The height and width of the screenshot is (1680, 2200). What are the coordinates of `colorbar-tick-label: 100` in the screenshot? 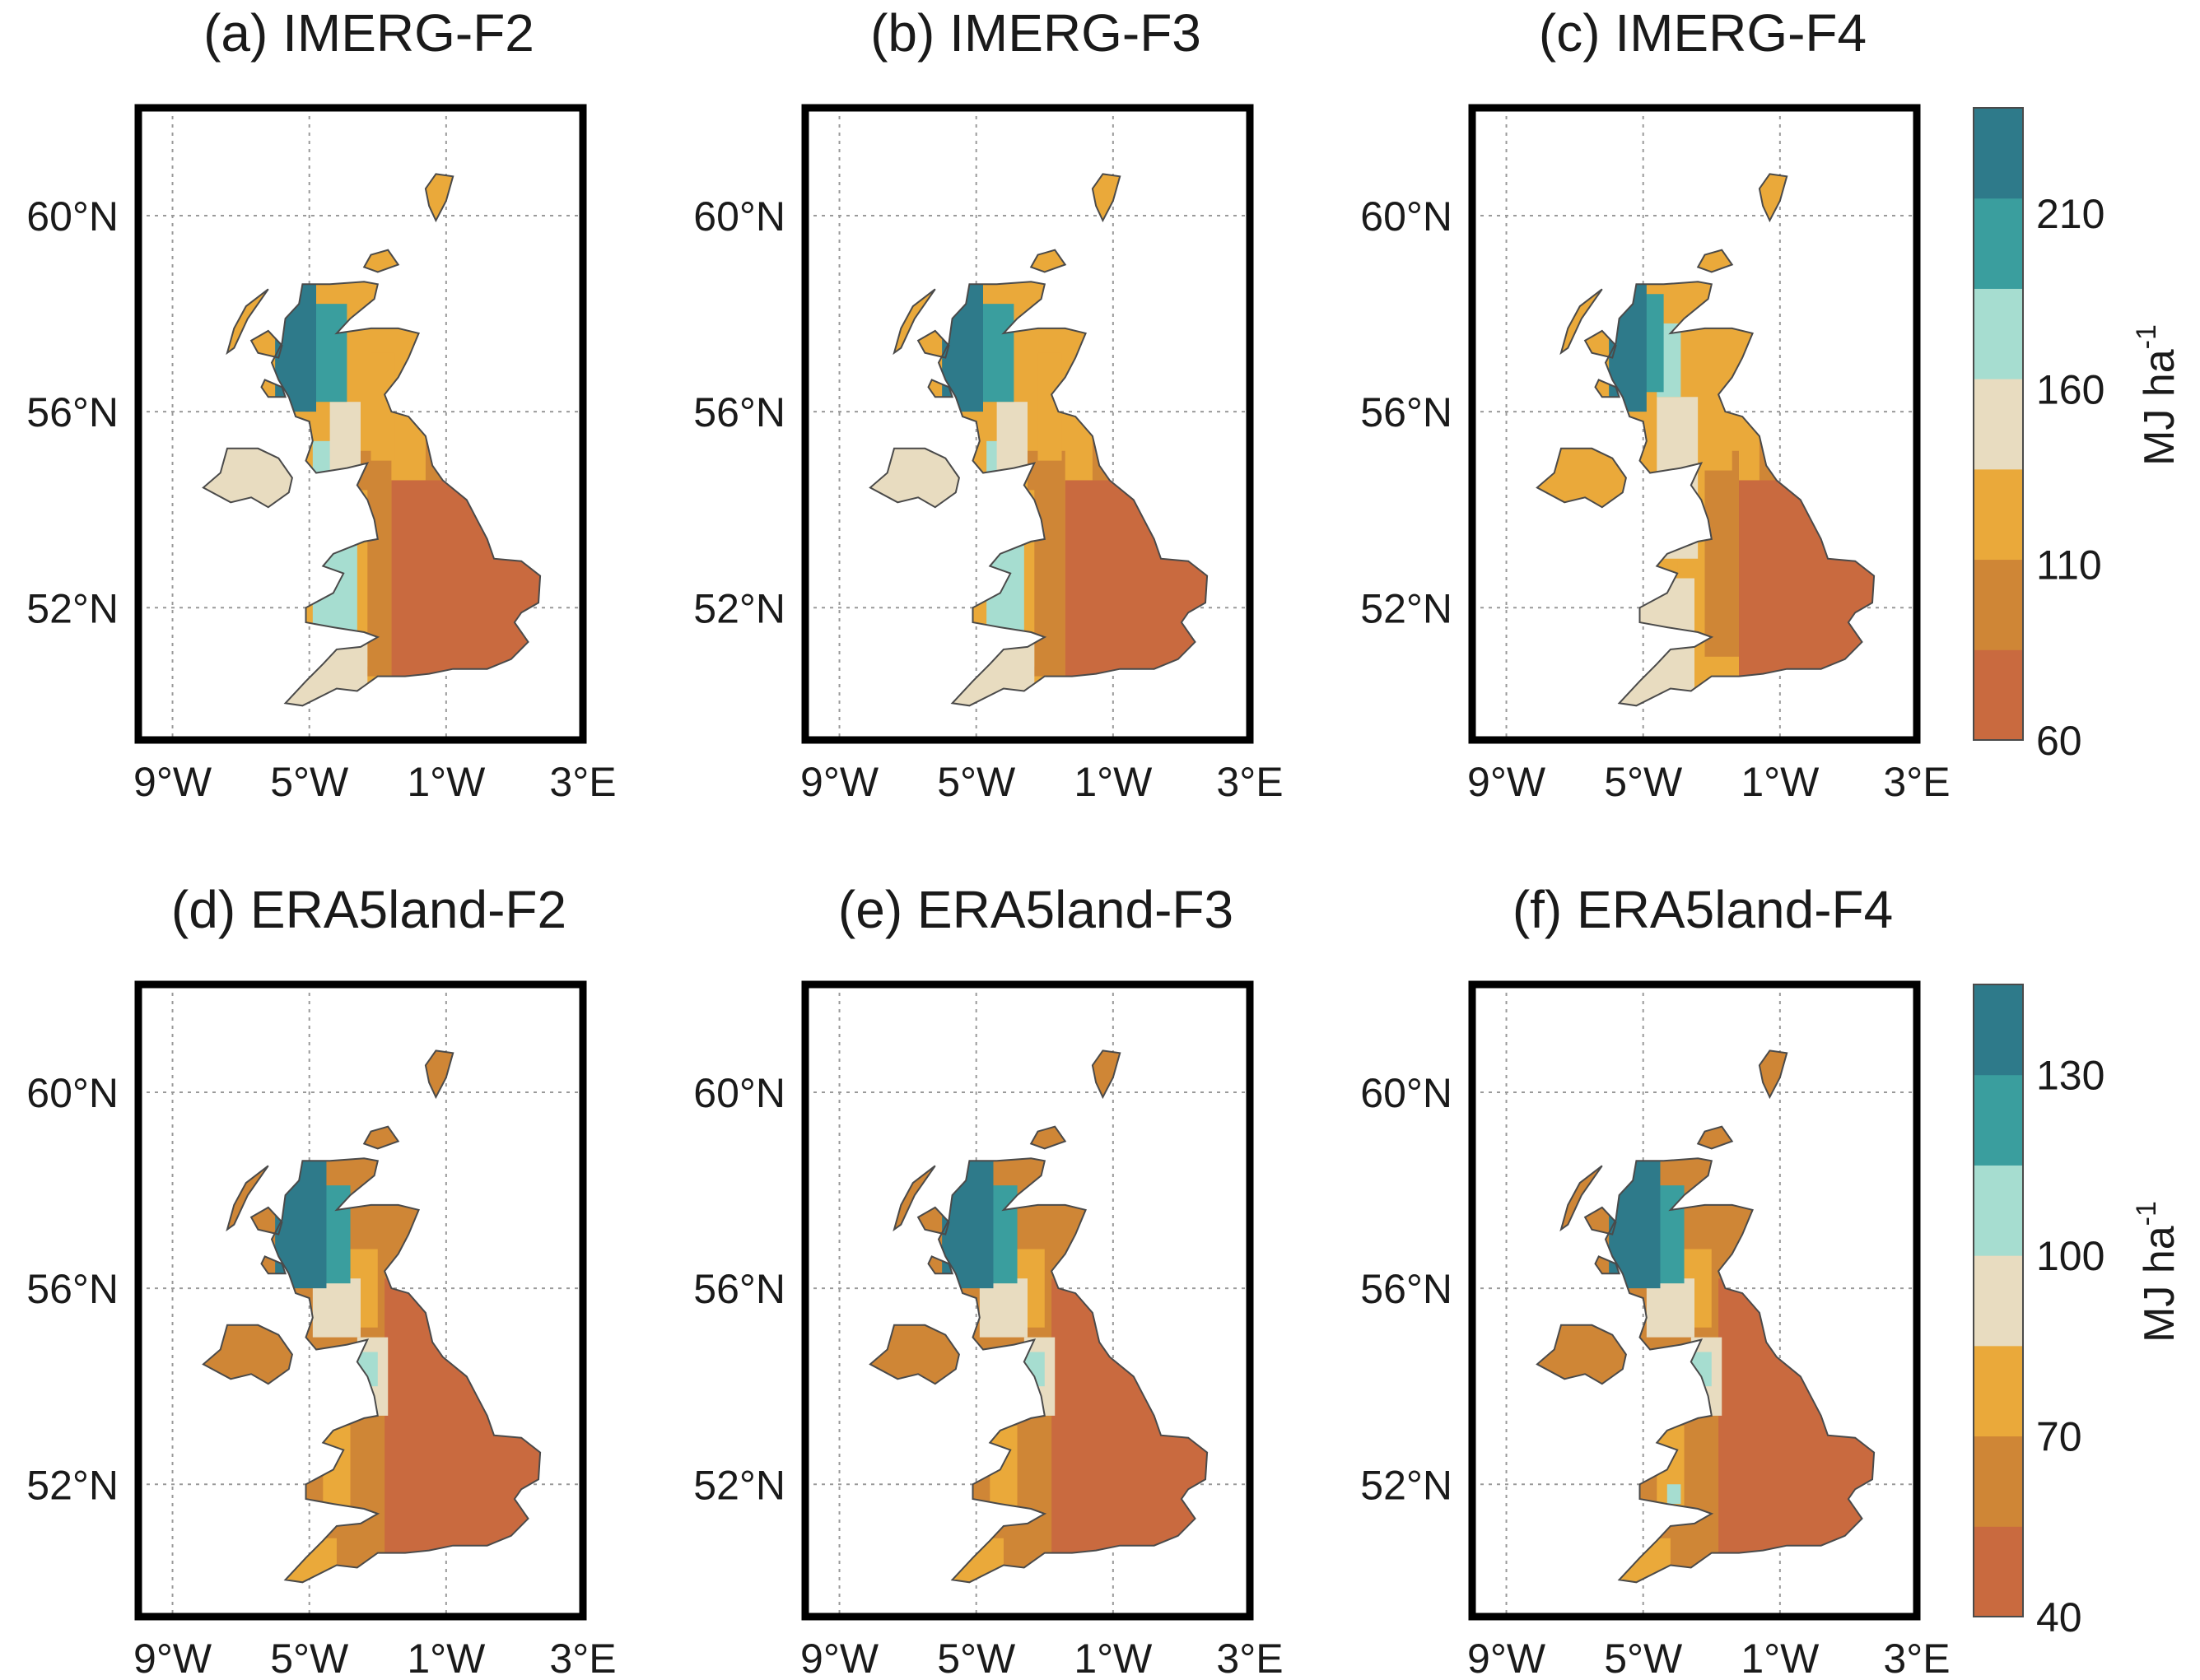 It's located at (2070, 1256).